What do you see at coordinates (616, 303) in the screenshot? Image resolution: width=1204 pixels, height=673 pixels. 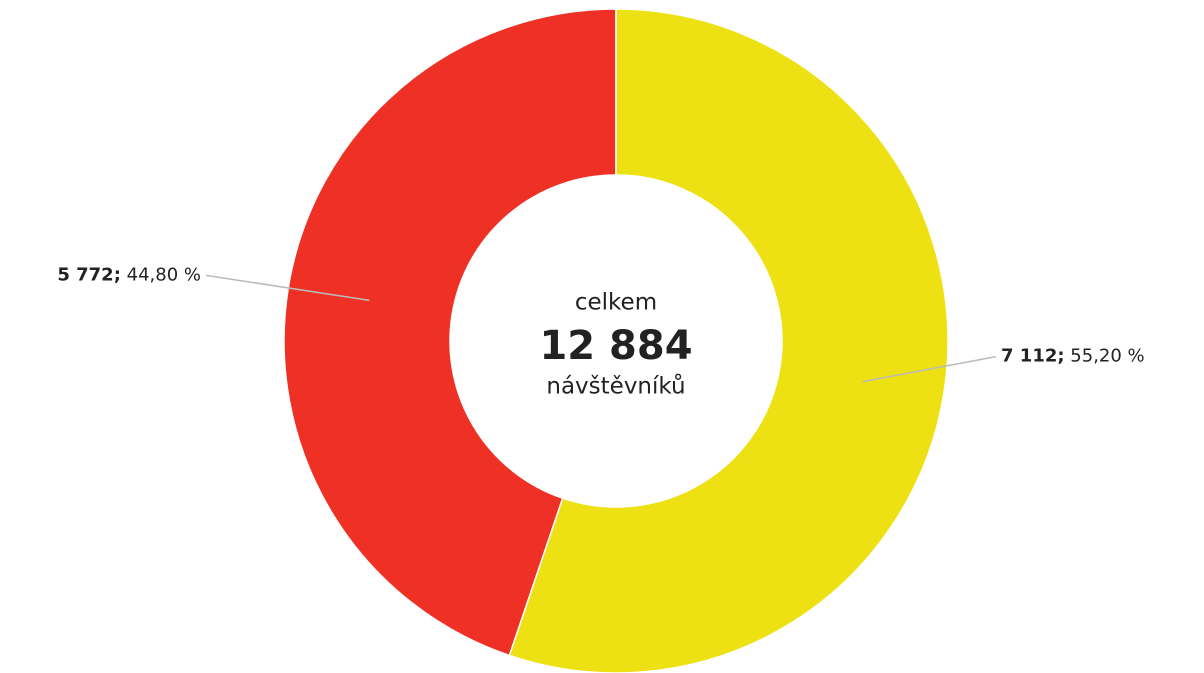 I see `center-title: celkem` at bounding box center [616, 303].